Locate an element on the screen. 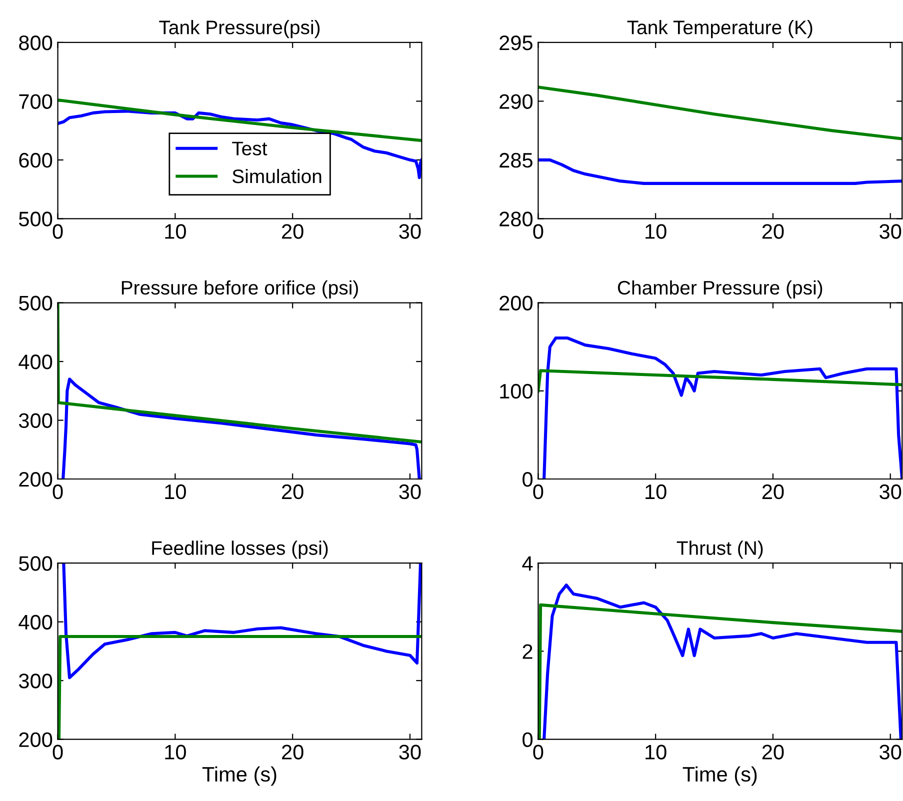 The image size is (903, 801). y-tick-label: 800 is located at coordinates (35, 42).